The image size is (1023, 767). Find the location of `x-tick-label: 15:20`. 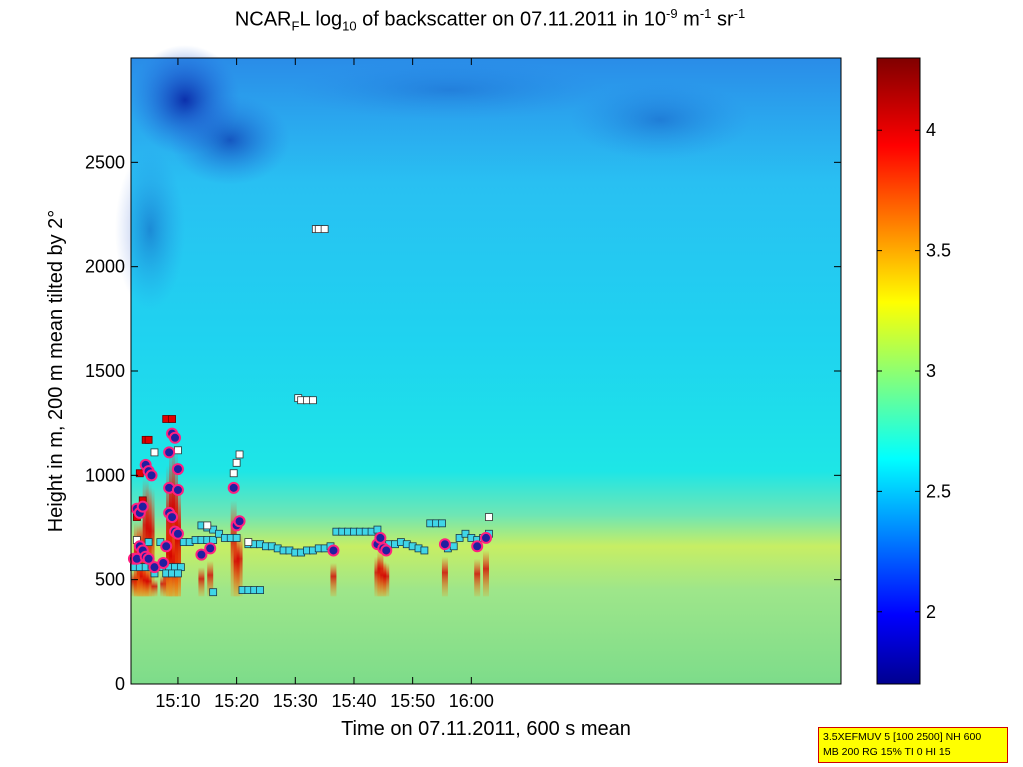

x-tick-label: 15:20 is located at coordinates (236, 701).